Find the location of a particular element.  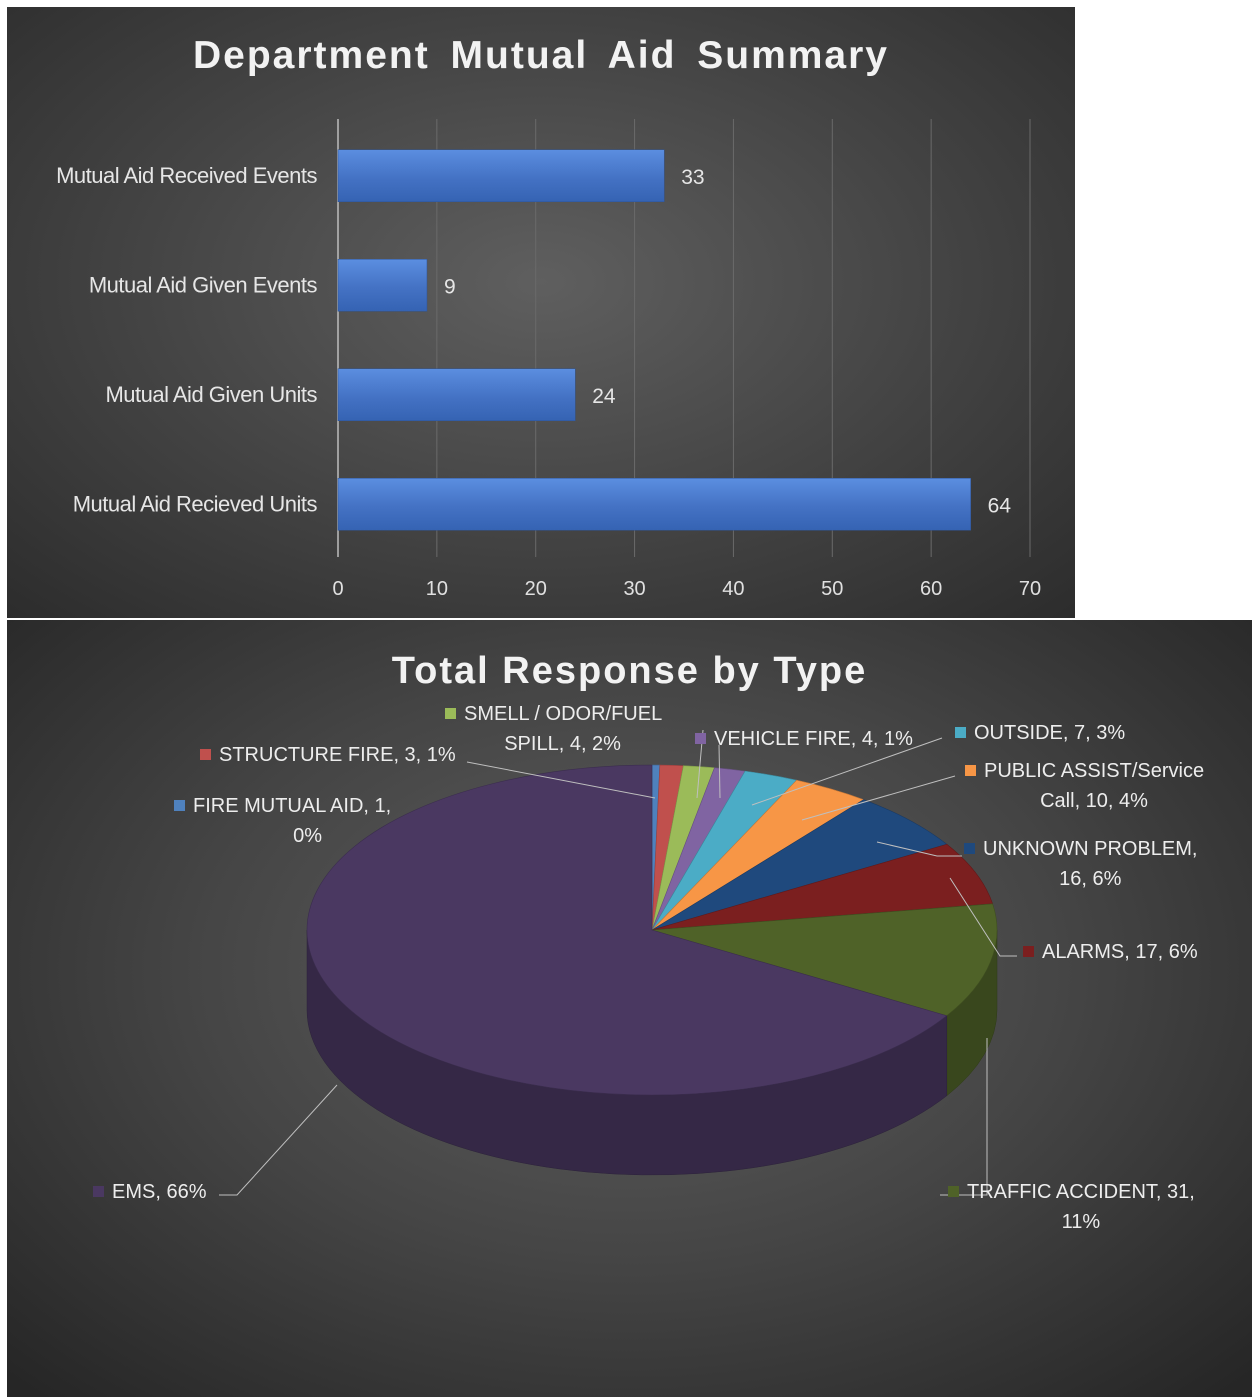

smell-odor-swatch is located at coordinates (450, 713).